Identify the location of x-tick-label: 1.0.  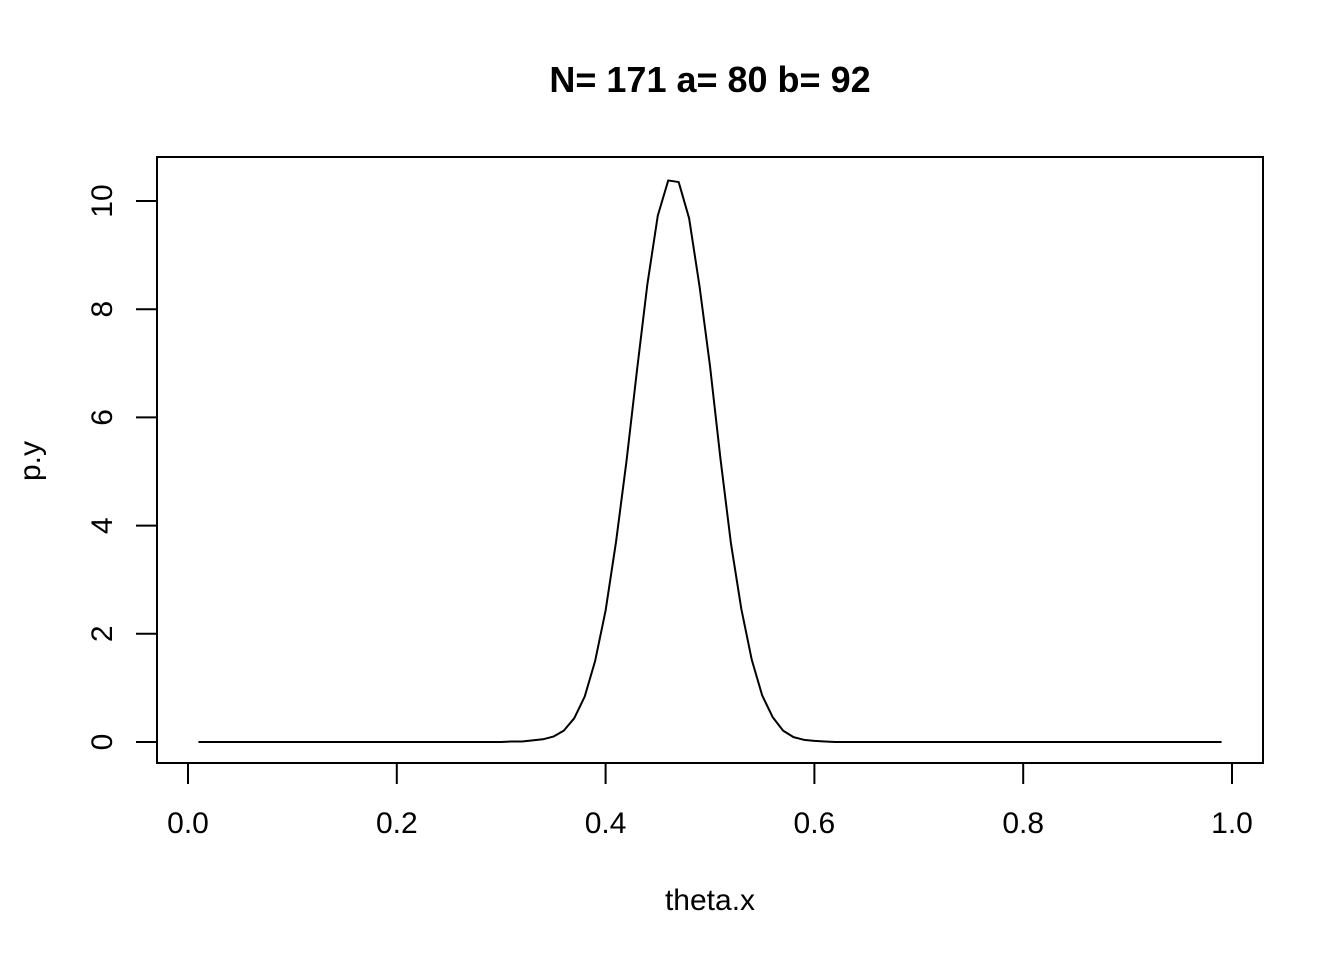
(1232, 823).